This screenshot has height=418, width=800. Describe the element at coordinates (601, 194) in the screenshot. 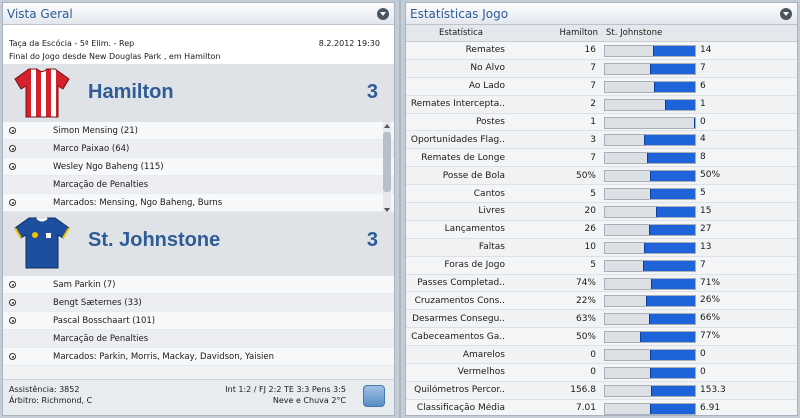

I see `stat-row: Cantos 5 5` at that location.